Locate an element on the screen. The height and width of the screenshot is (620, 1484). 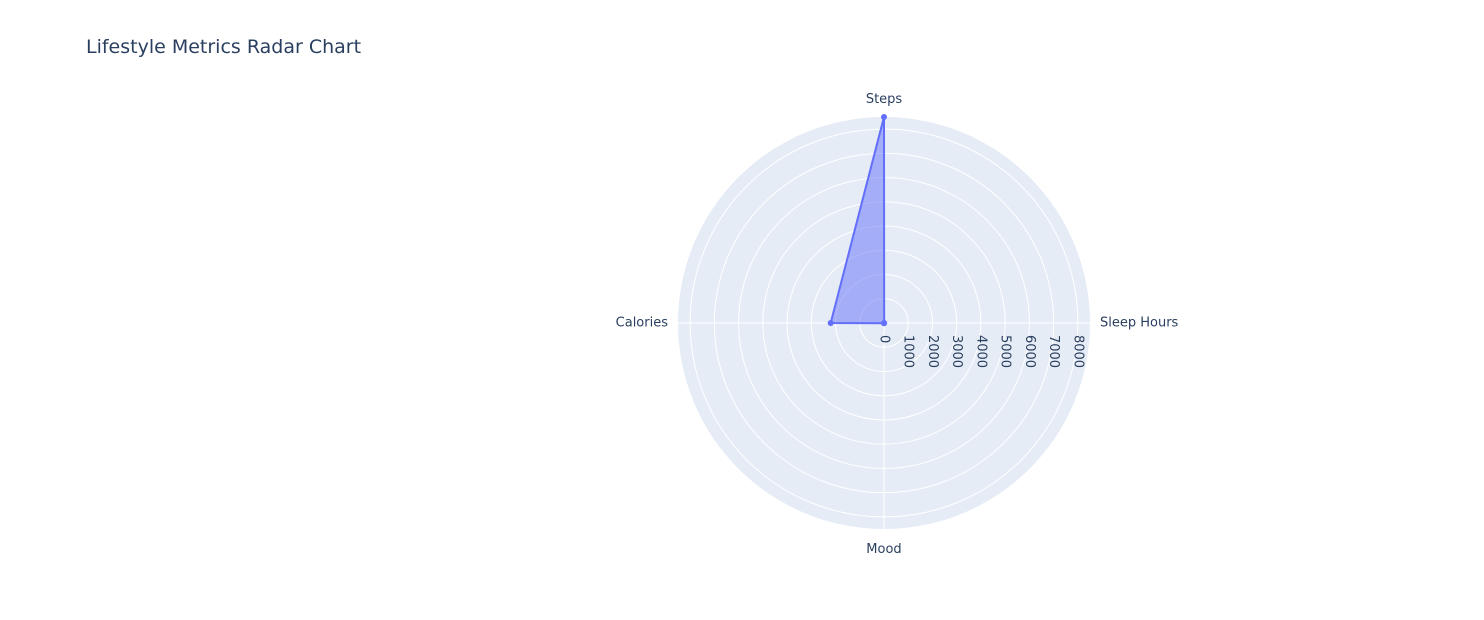
radial-tick-label: 4000 is located at coordinates (980, 351).